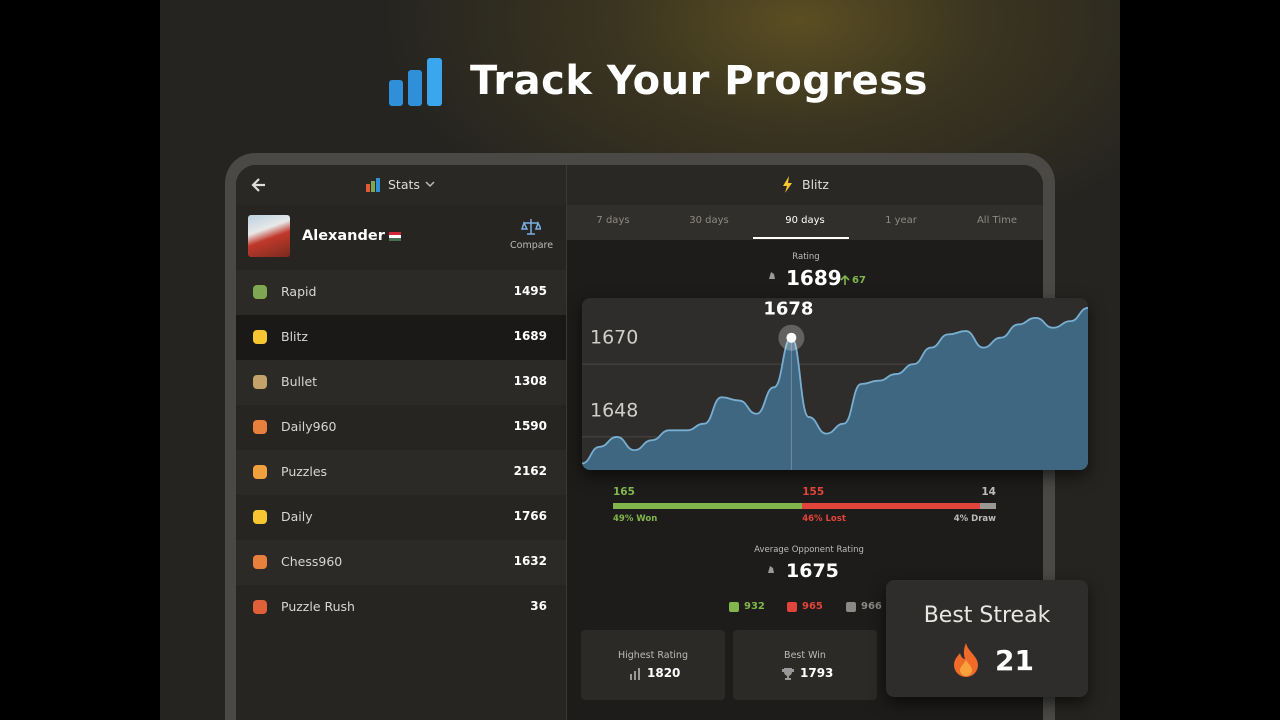 Image resolution: width=1280 pixels, height=720 pixels. Describe the element at coordinates (871, 606) in the screenshot. I see `draws-count: 966` at that location.